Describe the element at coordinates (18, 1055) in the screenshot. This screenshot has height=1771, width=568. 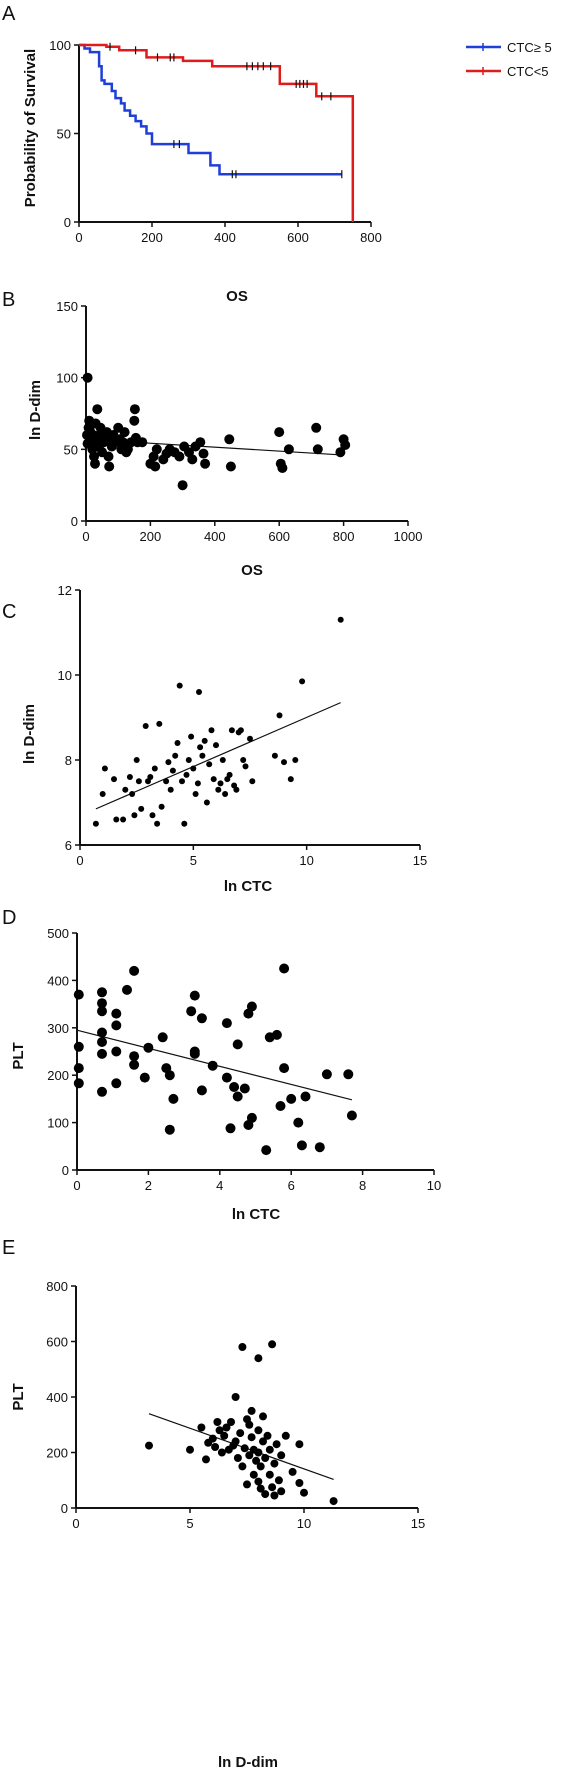
I see `panel-d-y-axis-title: PLT` at that location.